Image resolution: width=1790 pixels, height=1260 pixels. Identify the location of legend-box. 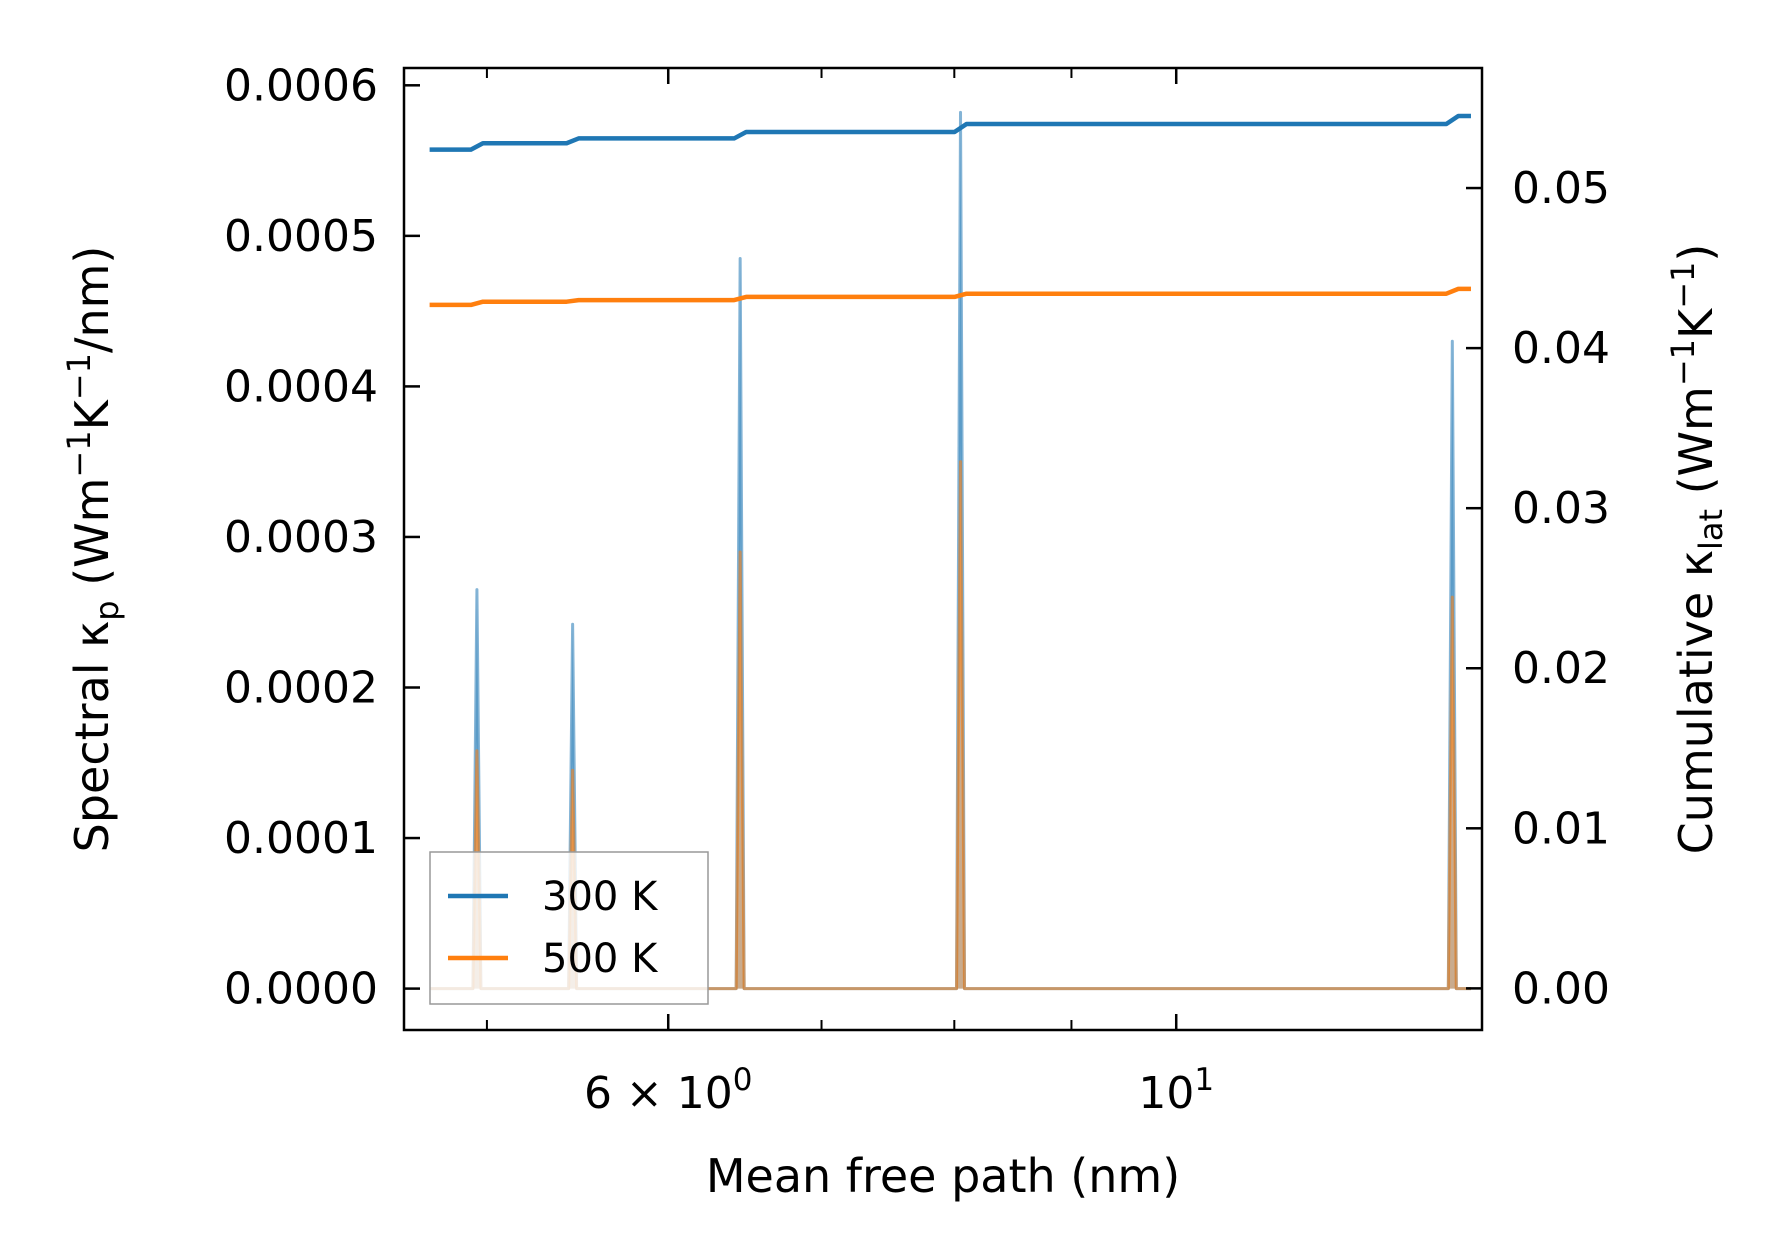
(569, 928).